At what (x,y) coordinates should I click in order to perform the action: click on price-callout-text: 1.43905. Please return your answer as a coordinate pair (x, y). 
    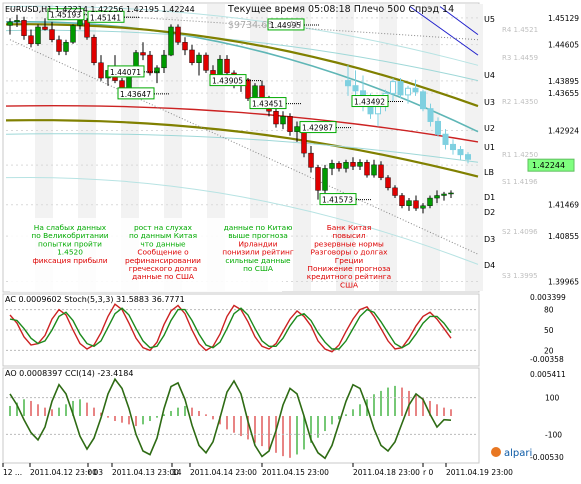
    Looking at the image, I should click on (227, 81).